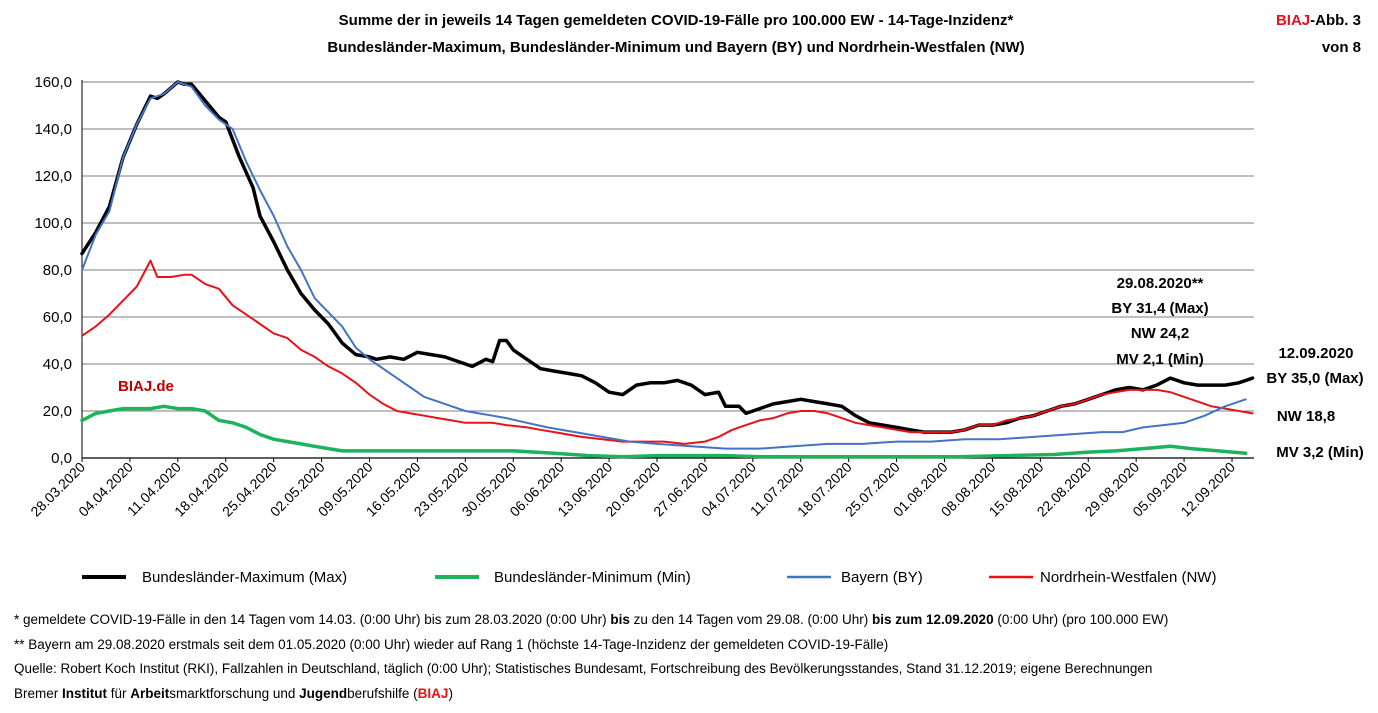 The image size is (1378, 713). Describe the element at coordinates (433, 693) in the screenshot. I see `publisher-brand: BIAJ` at that location.